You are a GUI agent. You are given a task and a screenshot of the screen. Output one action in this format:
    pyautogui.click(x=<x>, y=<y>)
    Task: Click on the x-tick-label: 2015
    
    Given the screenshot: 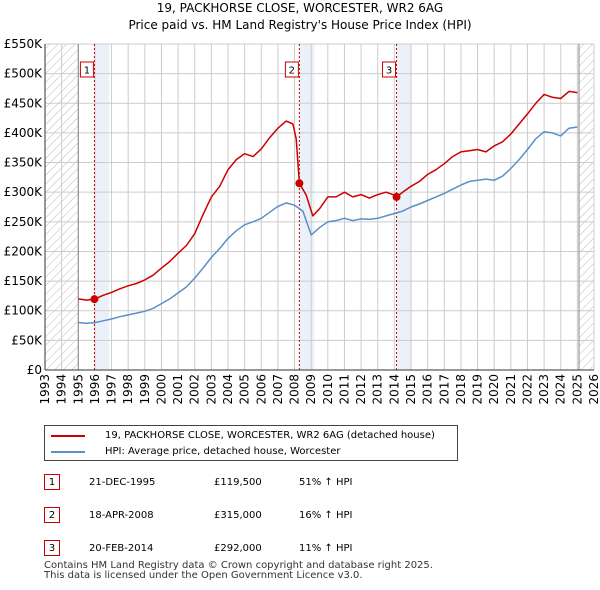 What is the action you would take?
    pyautogui.click(x=411, y=389)
    